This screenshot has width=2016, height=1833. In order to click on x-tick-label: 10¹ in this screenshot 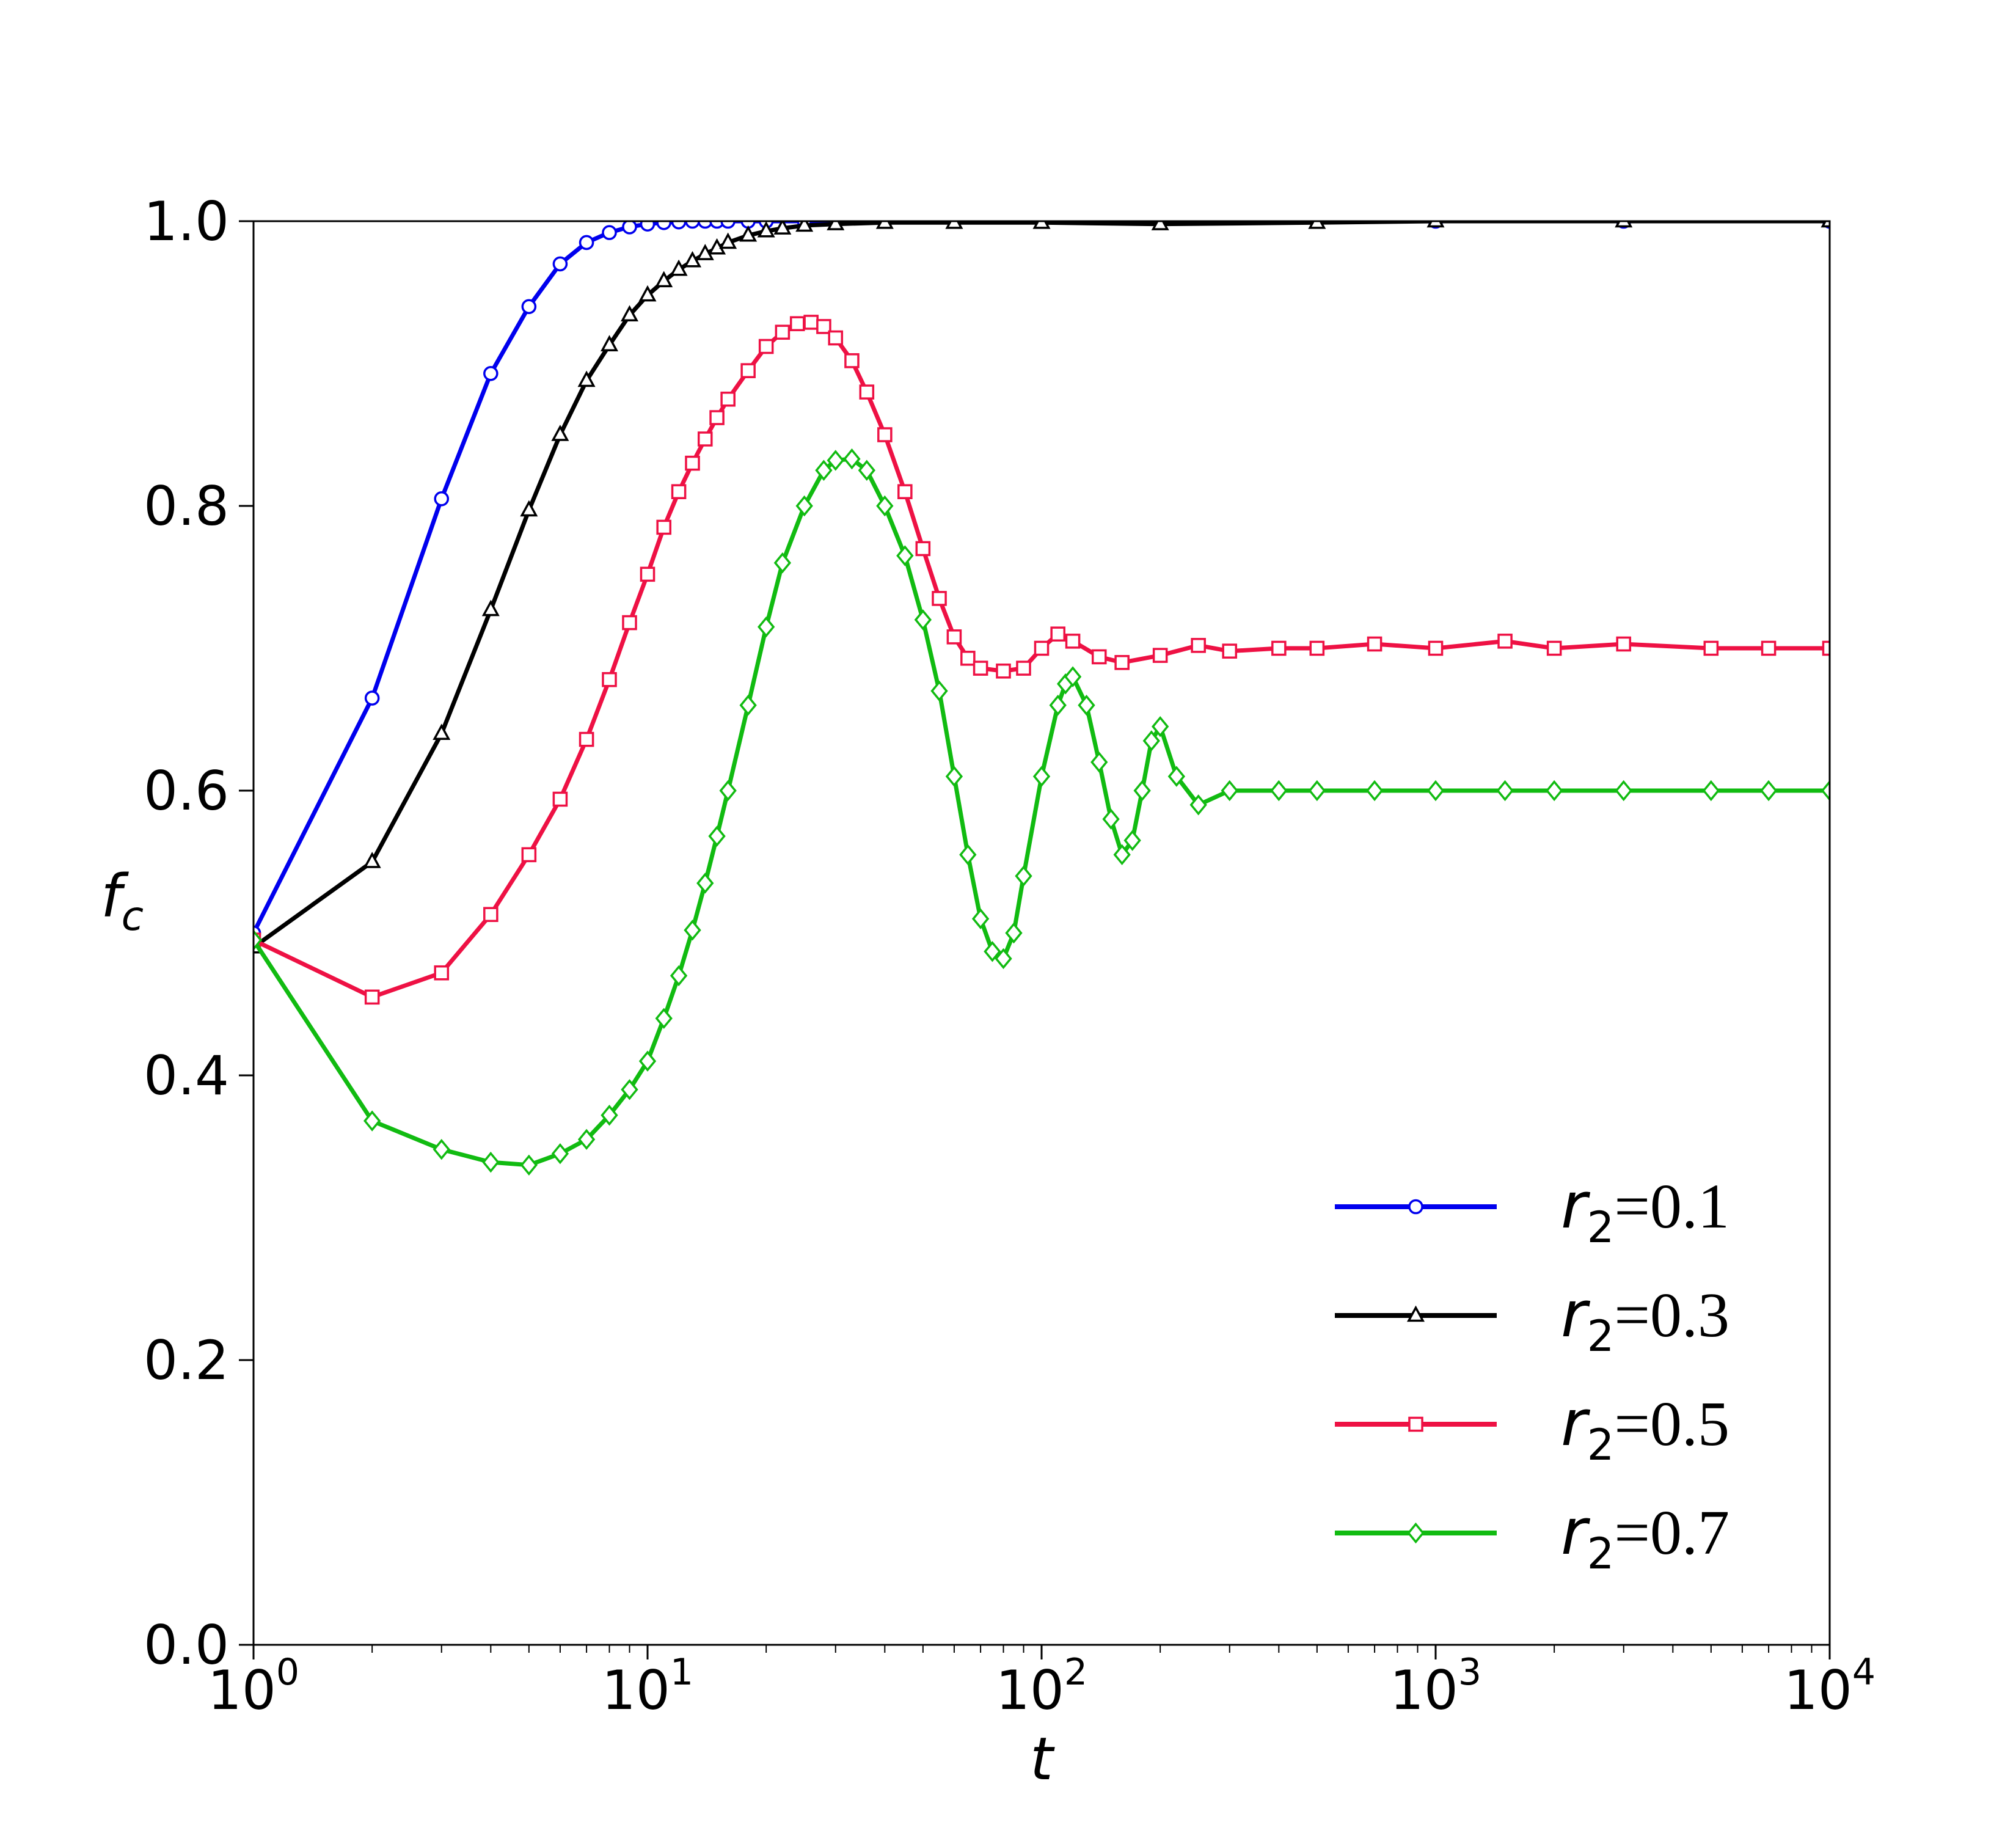, I will do `click(647, 1686)`.